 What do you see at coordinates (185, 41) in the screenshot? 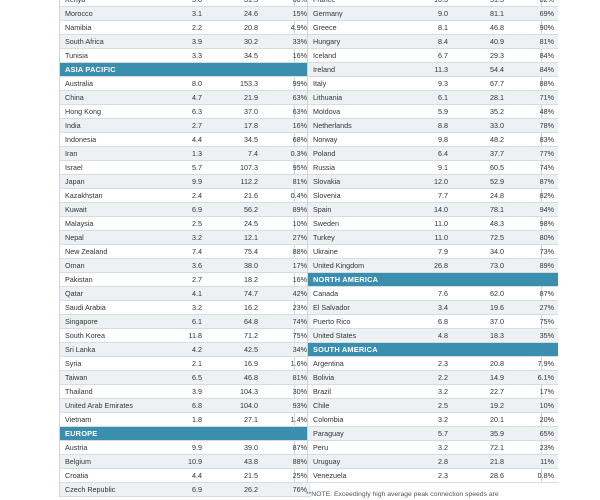
I see `table-row: South Africa 3.9 30.2 33%` at bounding box center [185, 41].